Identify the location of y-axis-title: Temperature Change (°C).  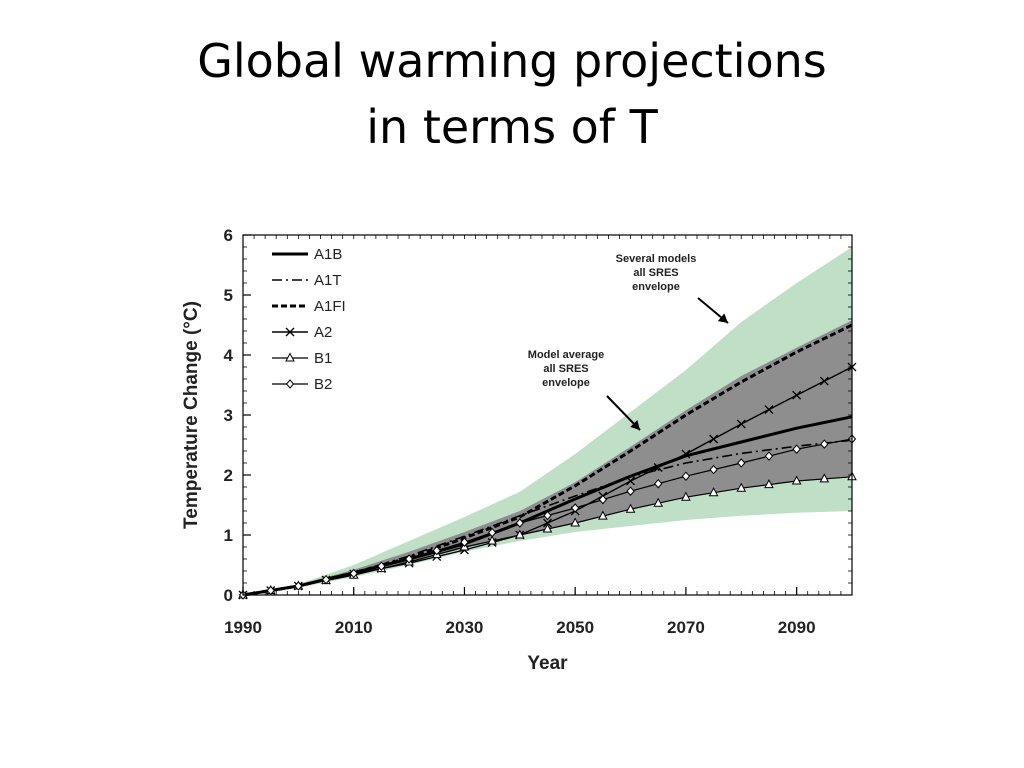
(191, 415).